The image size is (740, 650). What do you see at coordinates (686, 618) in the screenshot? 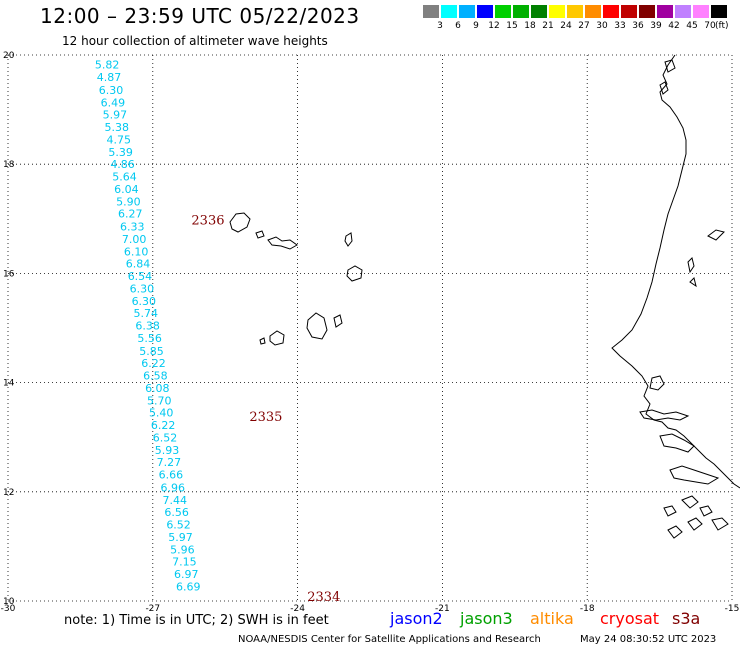
I see `satellite-legend-s3a: s3a` at bounding box center [686, 618].